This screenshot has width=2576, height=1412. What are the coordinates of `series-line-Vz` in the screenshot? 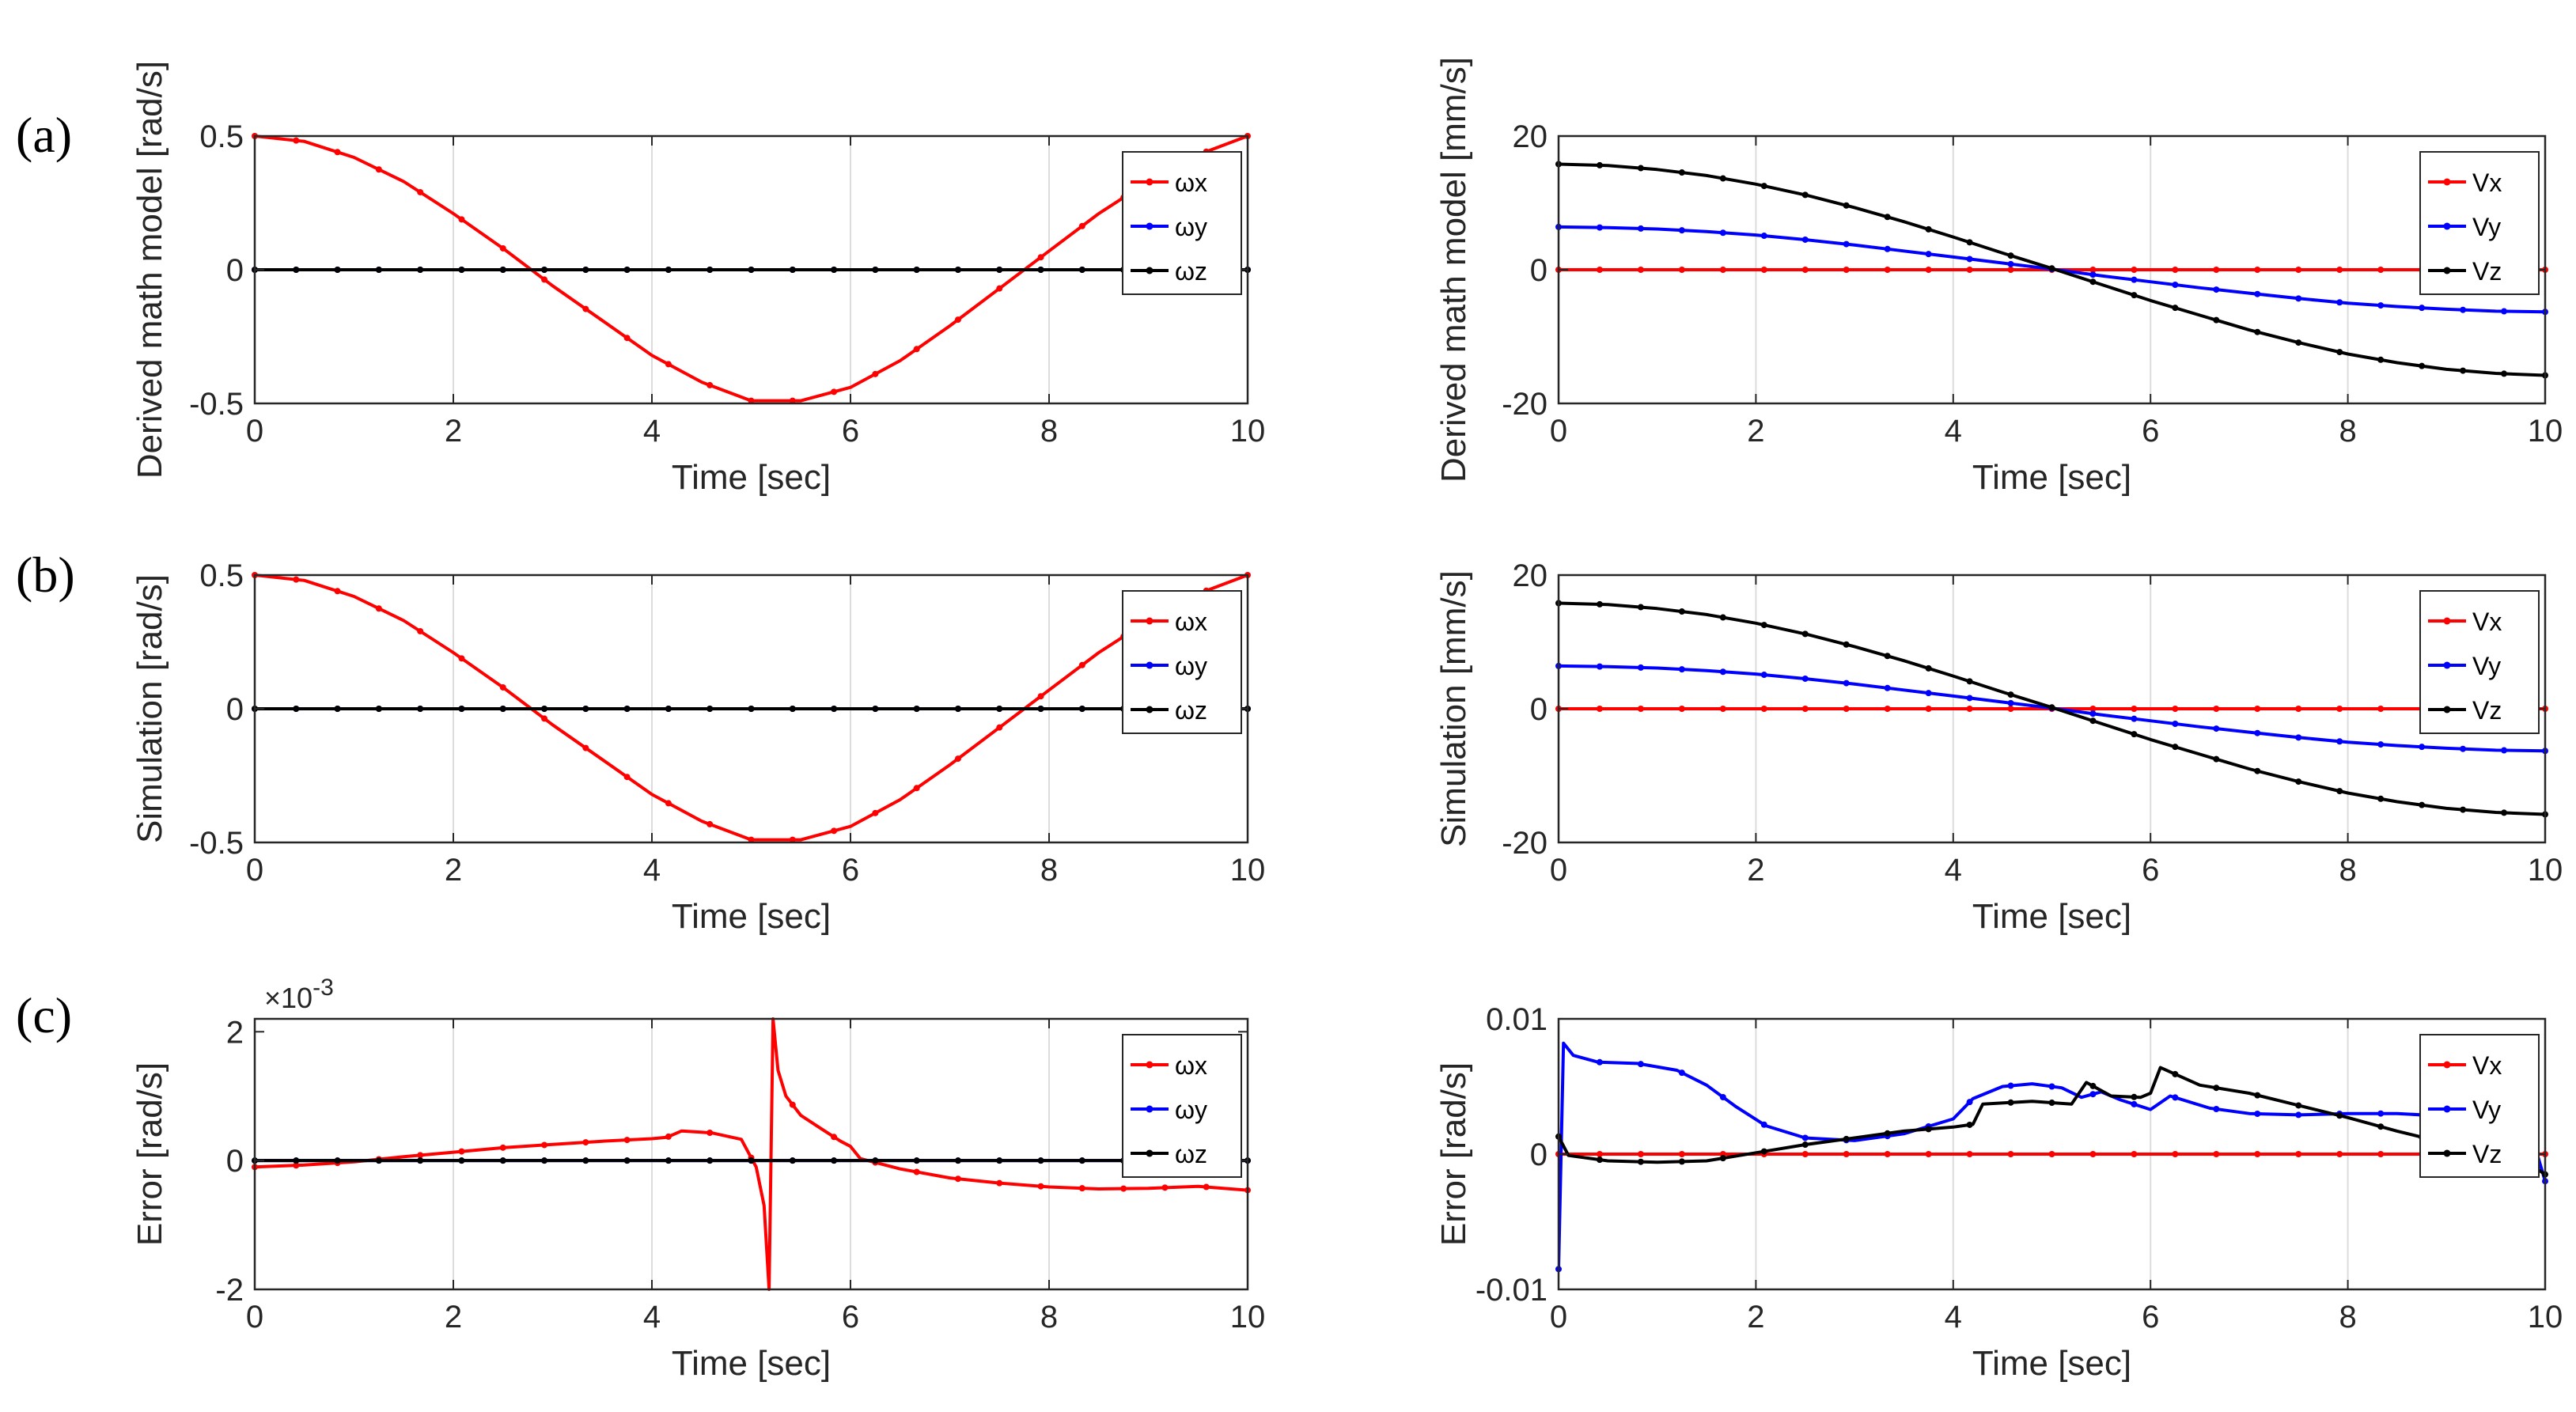 It's located at (2052, 1121).